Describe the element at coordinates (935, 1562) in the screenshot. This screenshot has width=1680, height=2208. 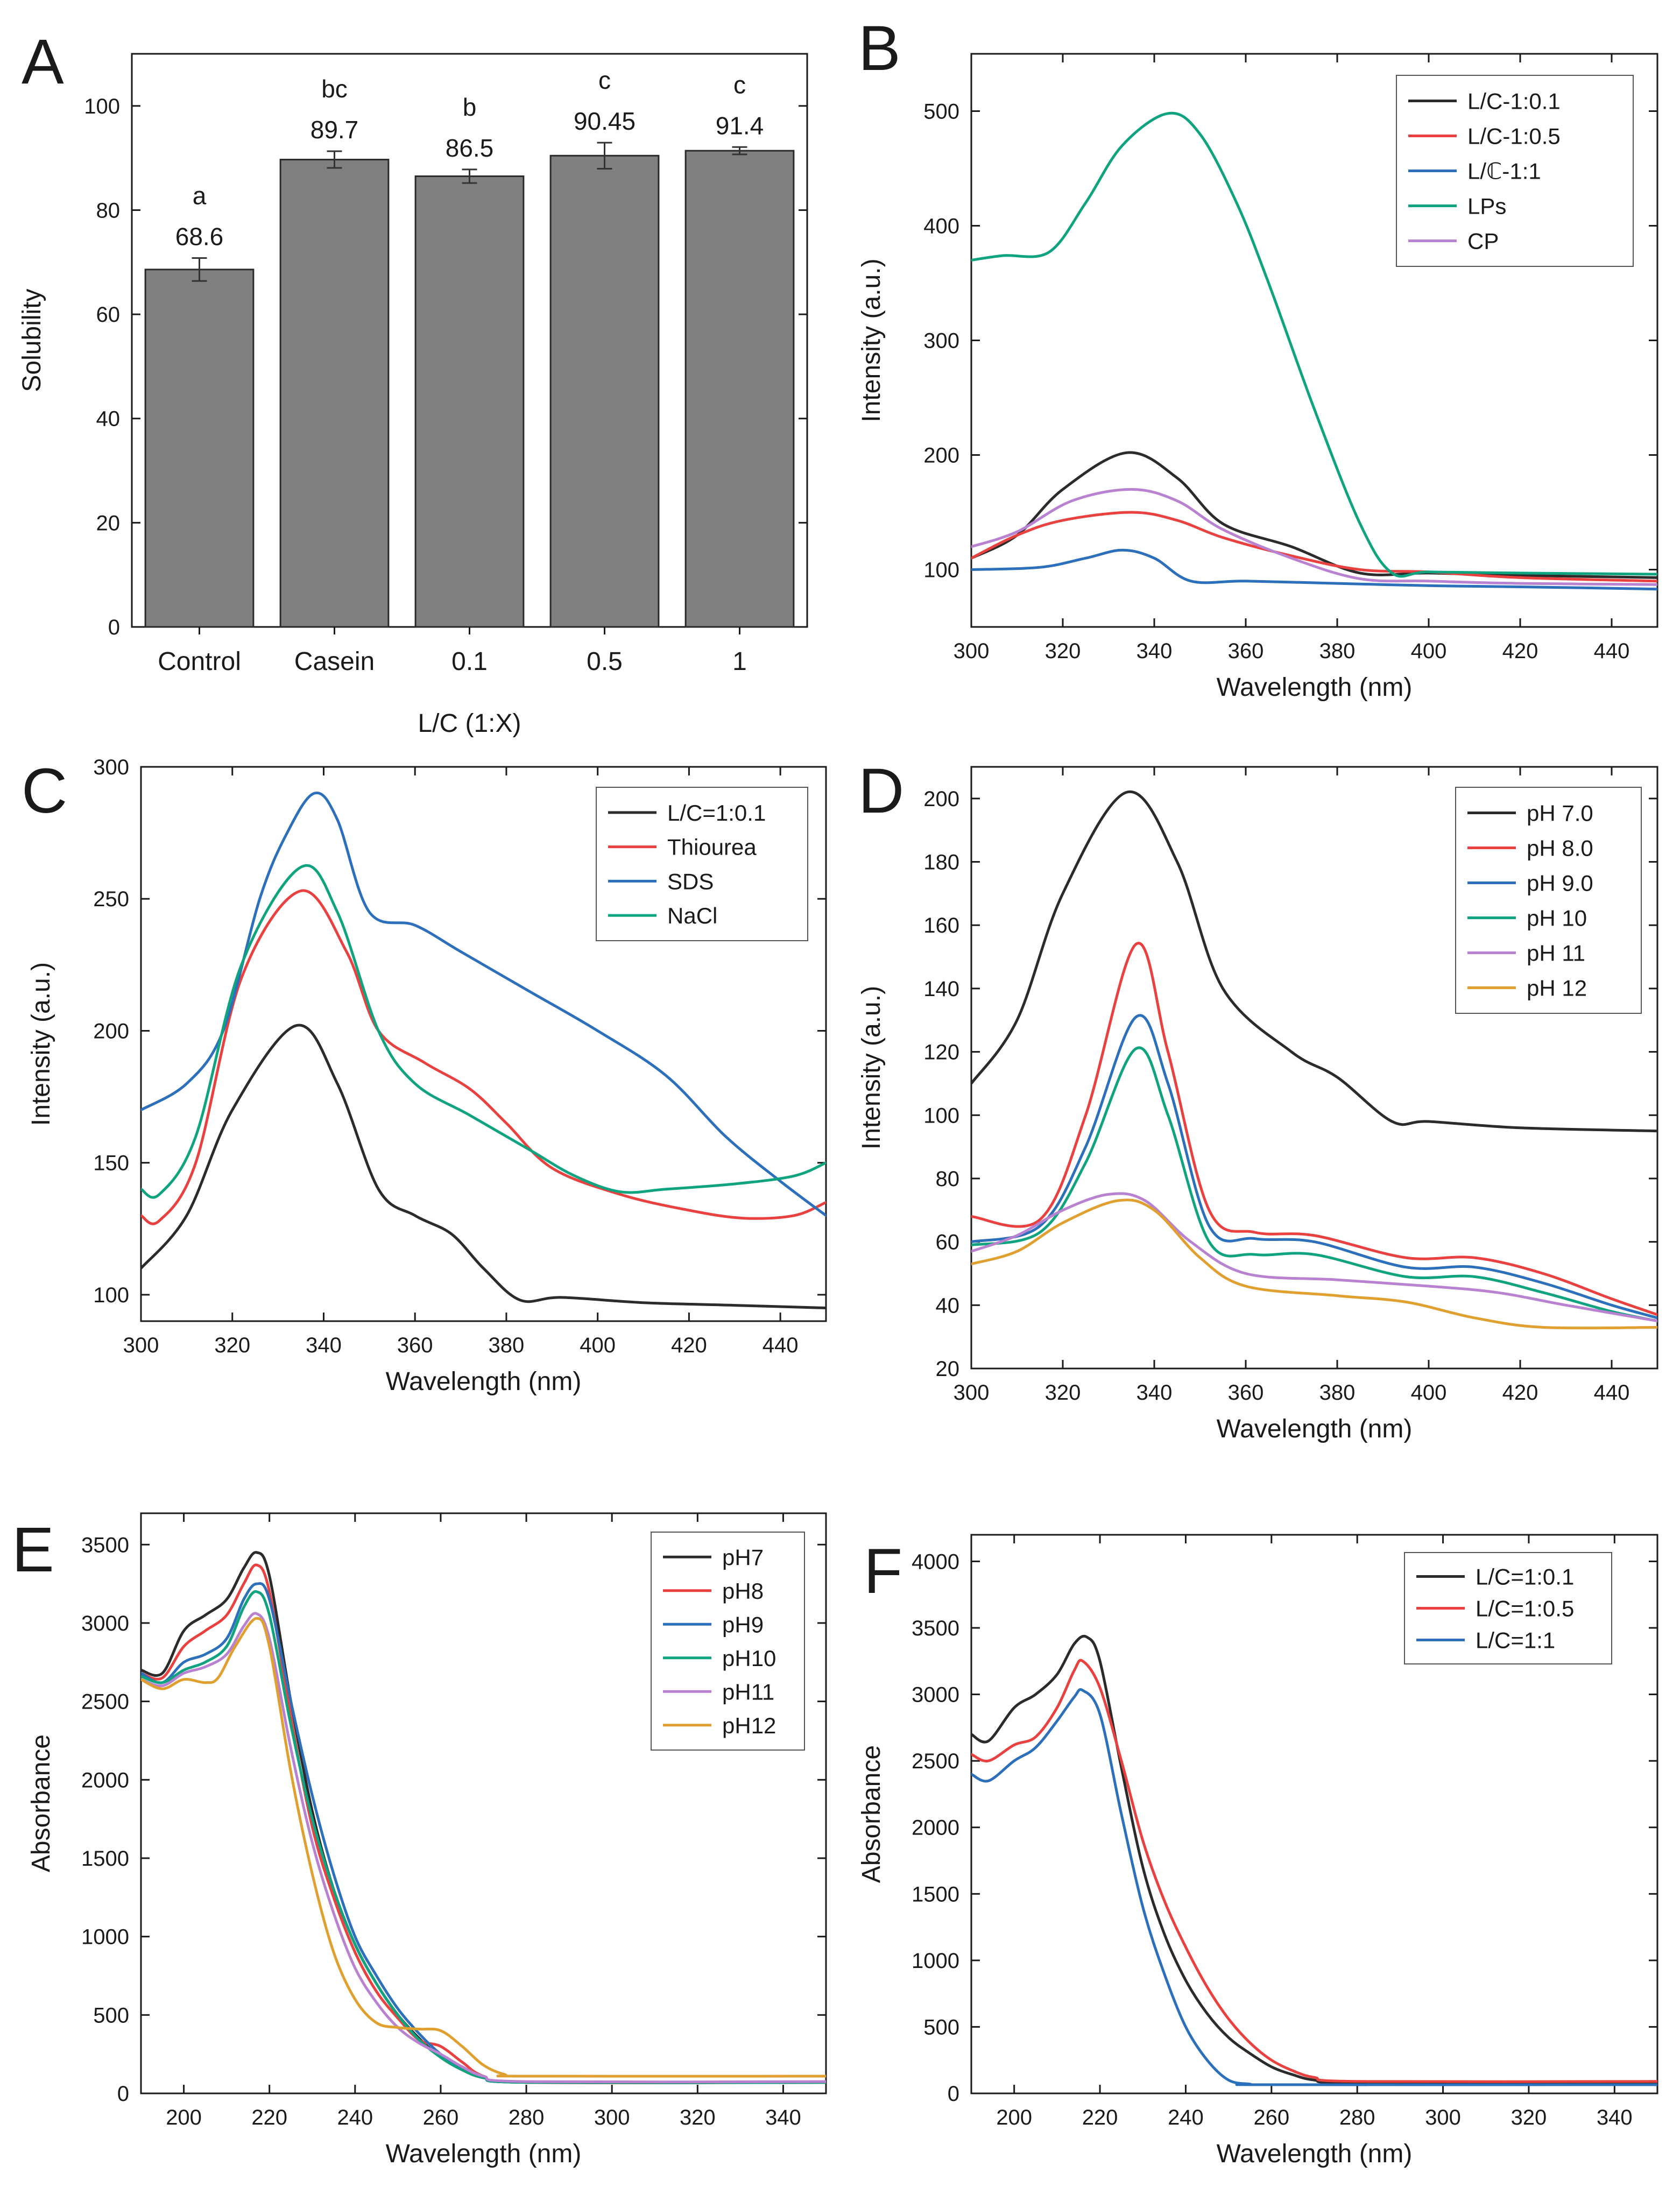
I see `y-tick-label: 4000` at that location.